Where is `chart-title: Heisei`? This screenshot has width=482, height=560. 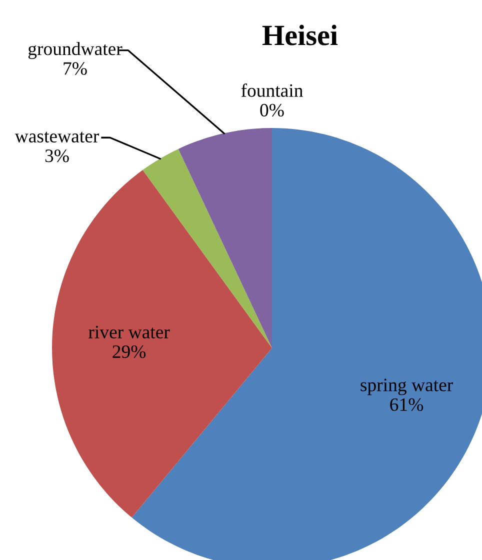
chart-title: Heisei is located at coordinates (300, 35).